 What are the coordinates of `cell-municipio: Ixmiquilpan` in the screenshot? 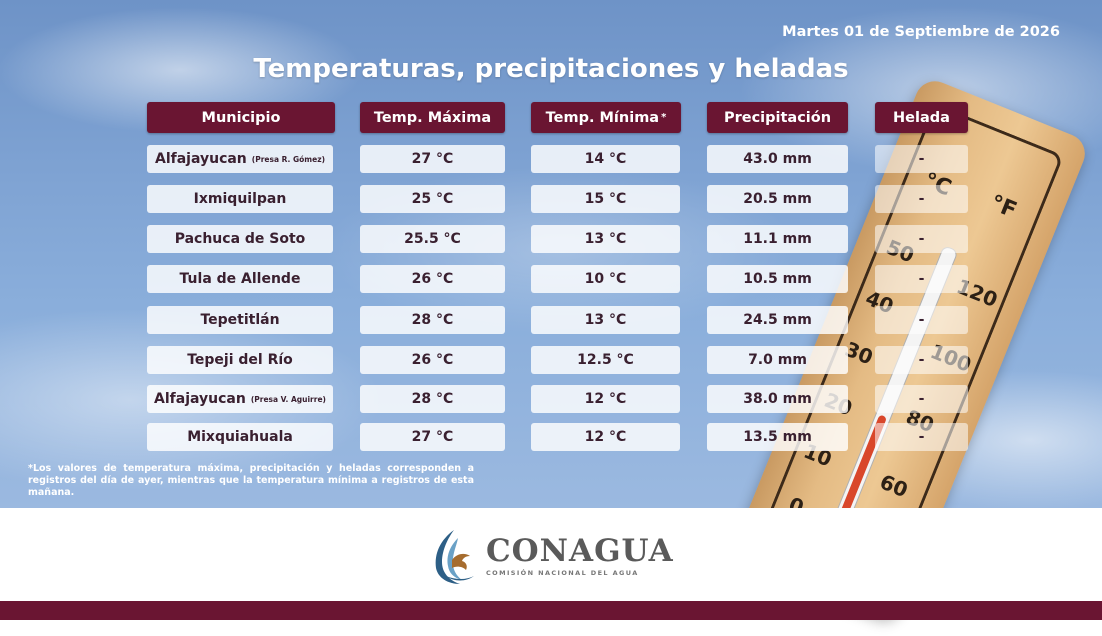 It's located at (240, 199).